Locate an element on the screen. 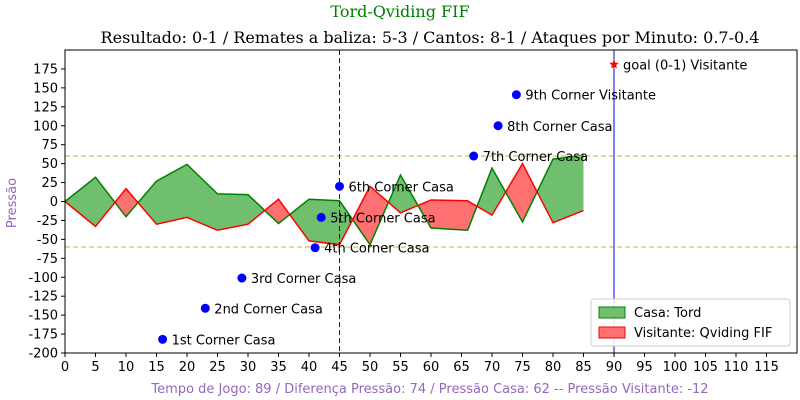 The image size is (800, 400). x-tick-label: 90 is located at coordinates (614, 367).